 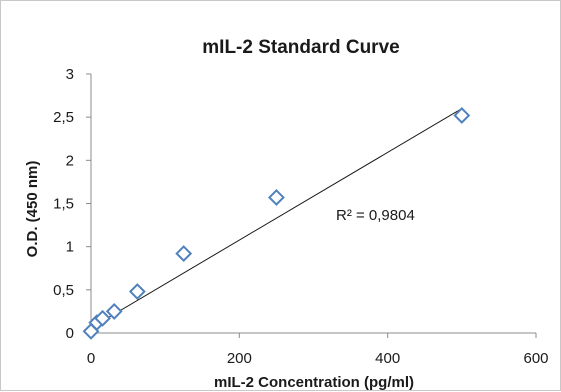 What do you see at coordinates (535, 358) in the screenshot?
I see `x-tick-label: 600` at bounding box center [535, 358].